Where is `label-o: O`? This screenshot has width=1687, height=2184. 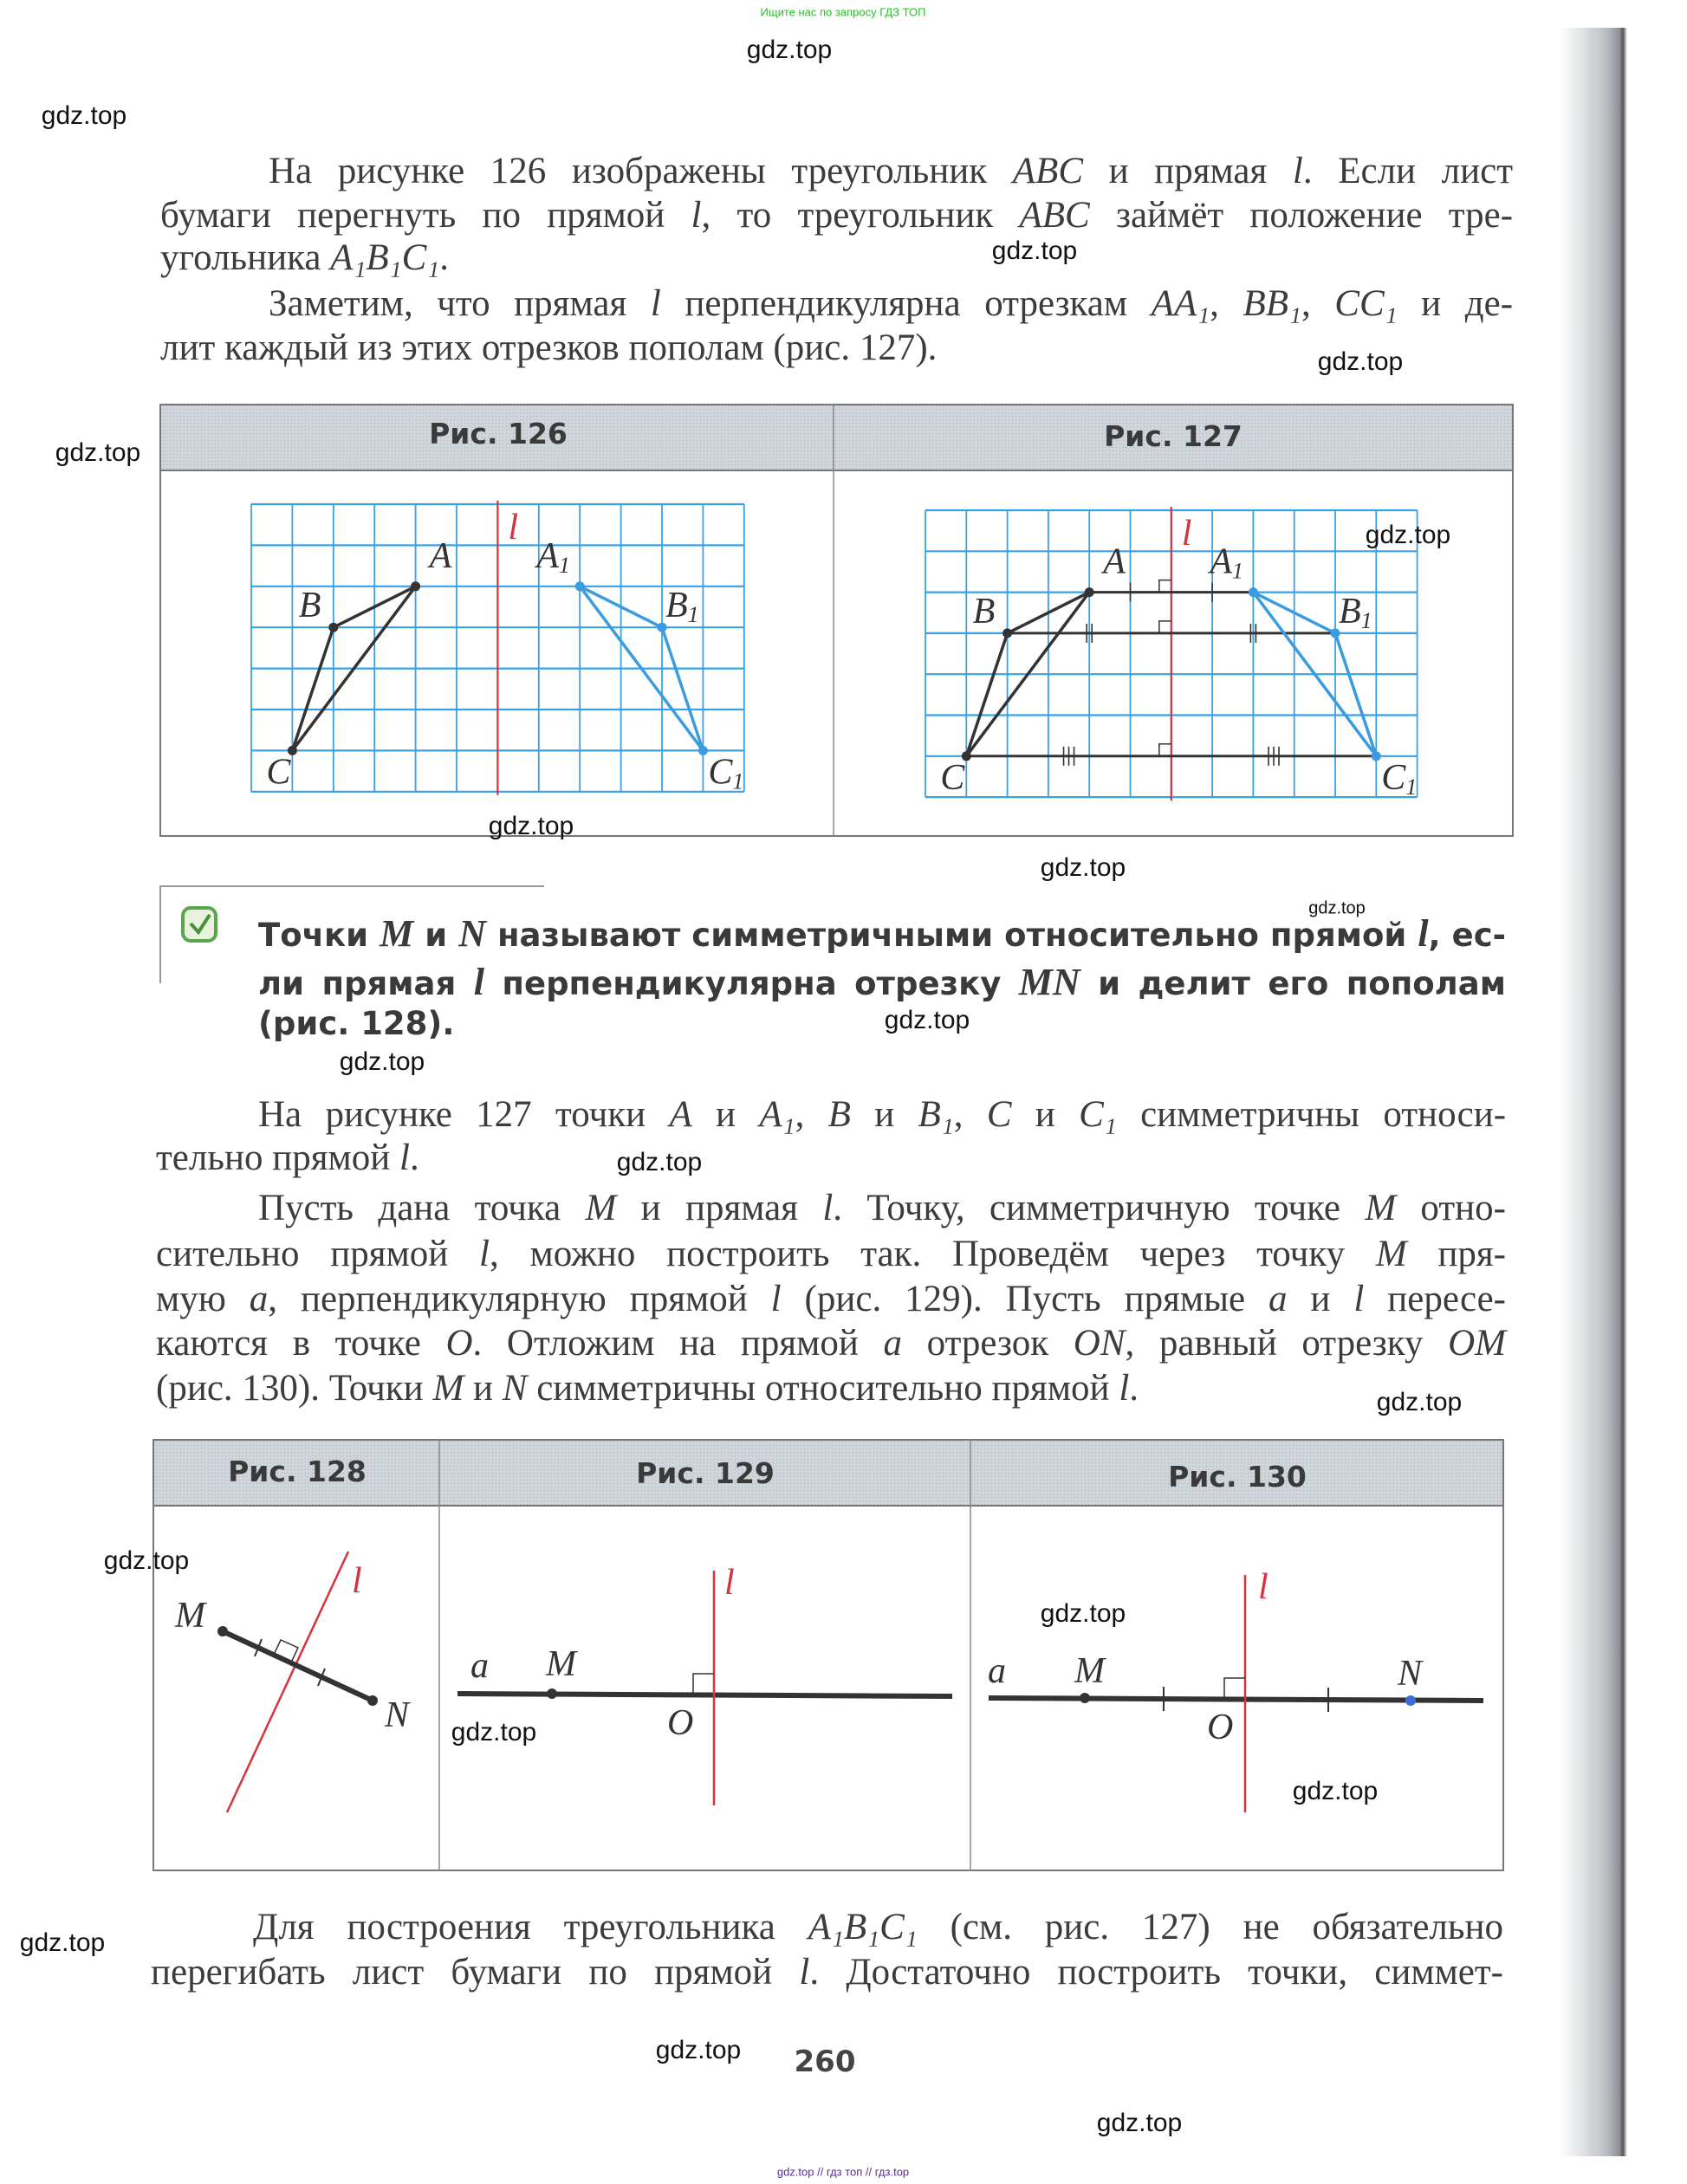 label-o: O is located at coordinates (680, 1723).